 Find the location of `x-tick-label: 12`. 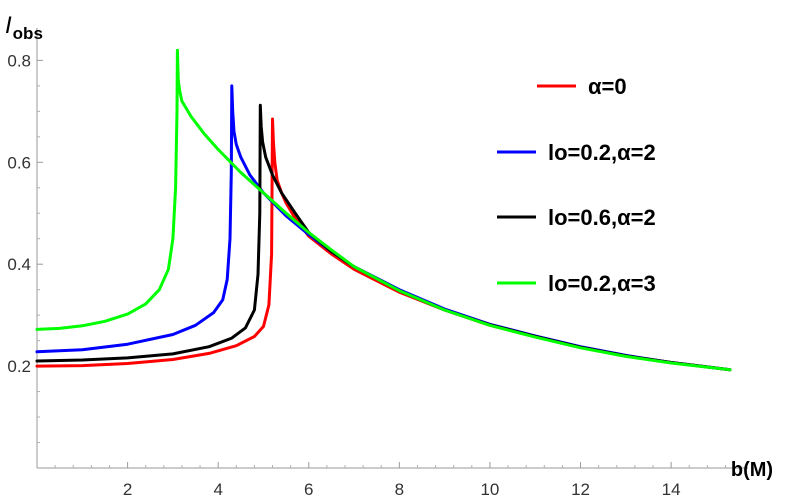

x-tick-label: 12 is located at coordinates (580, 489).